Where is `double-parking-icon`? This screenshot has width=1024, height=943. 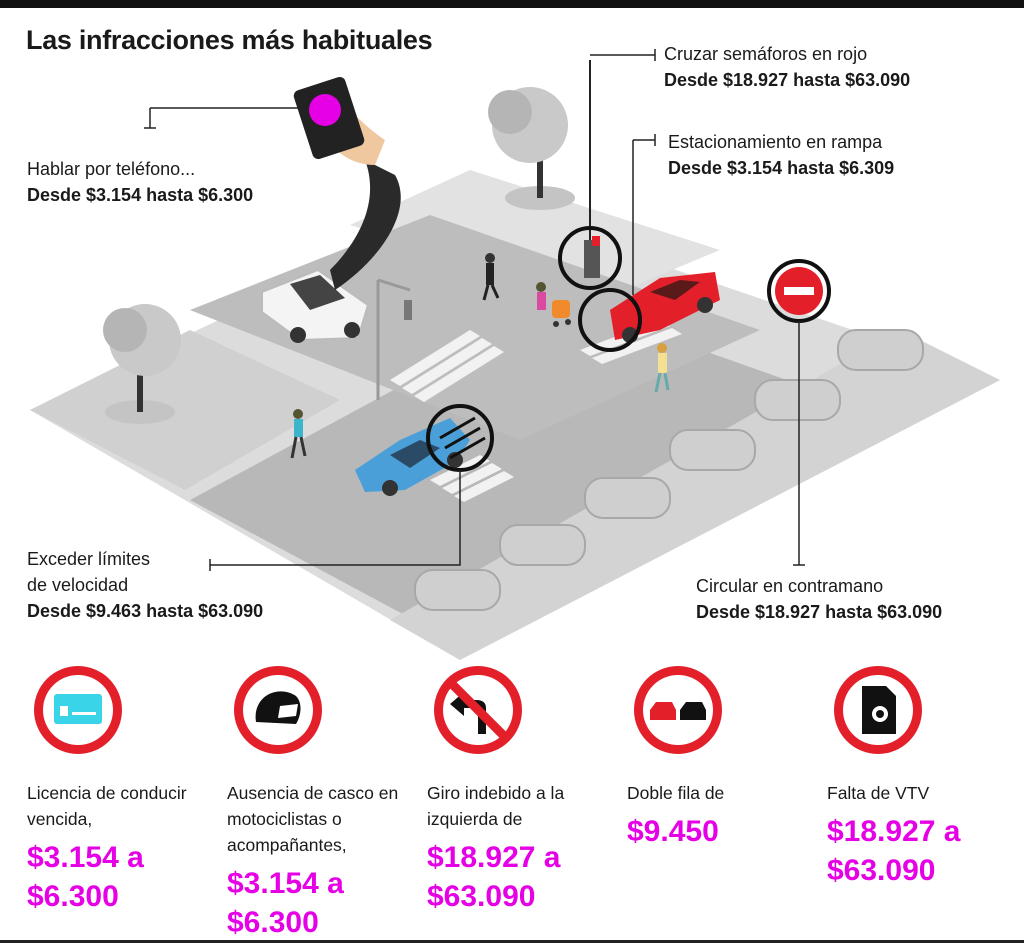
double-parking-icon is located at coordinates (678, 710).